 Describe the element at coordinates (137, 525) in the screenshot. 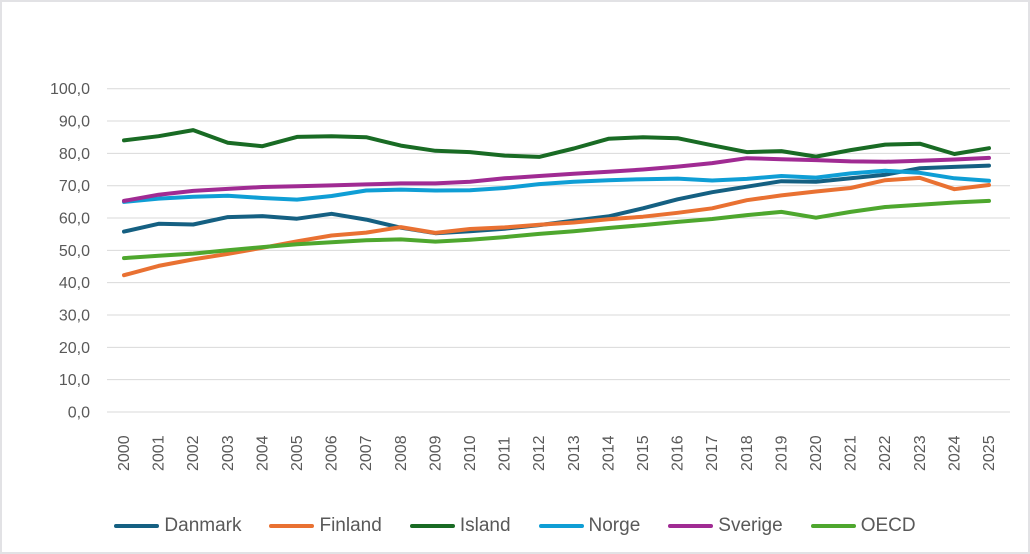

I see `legend-swatch-danmark` at that location.